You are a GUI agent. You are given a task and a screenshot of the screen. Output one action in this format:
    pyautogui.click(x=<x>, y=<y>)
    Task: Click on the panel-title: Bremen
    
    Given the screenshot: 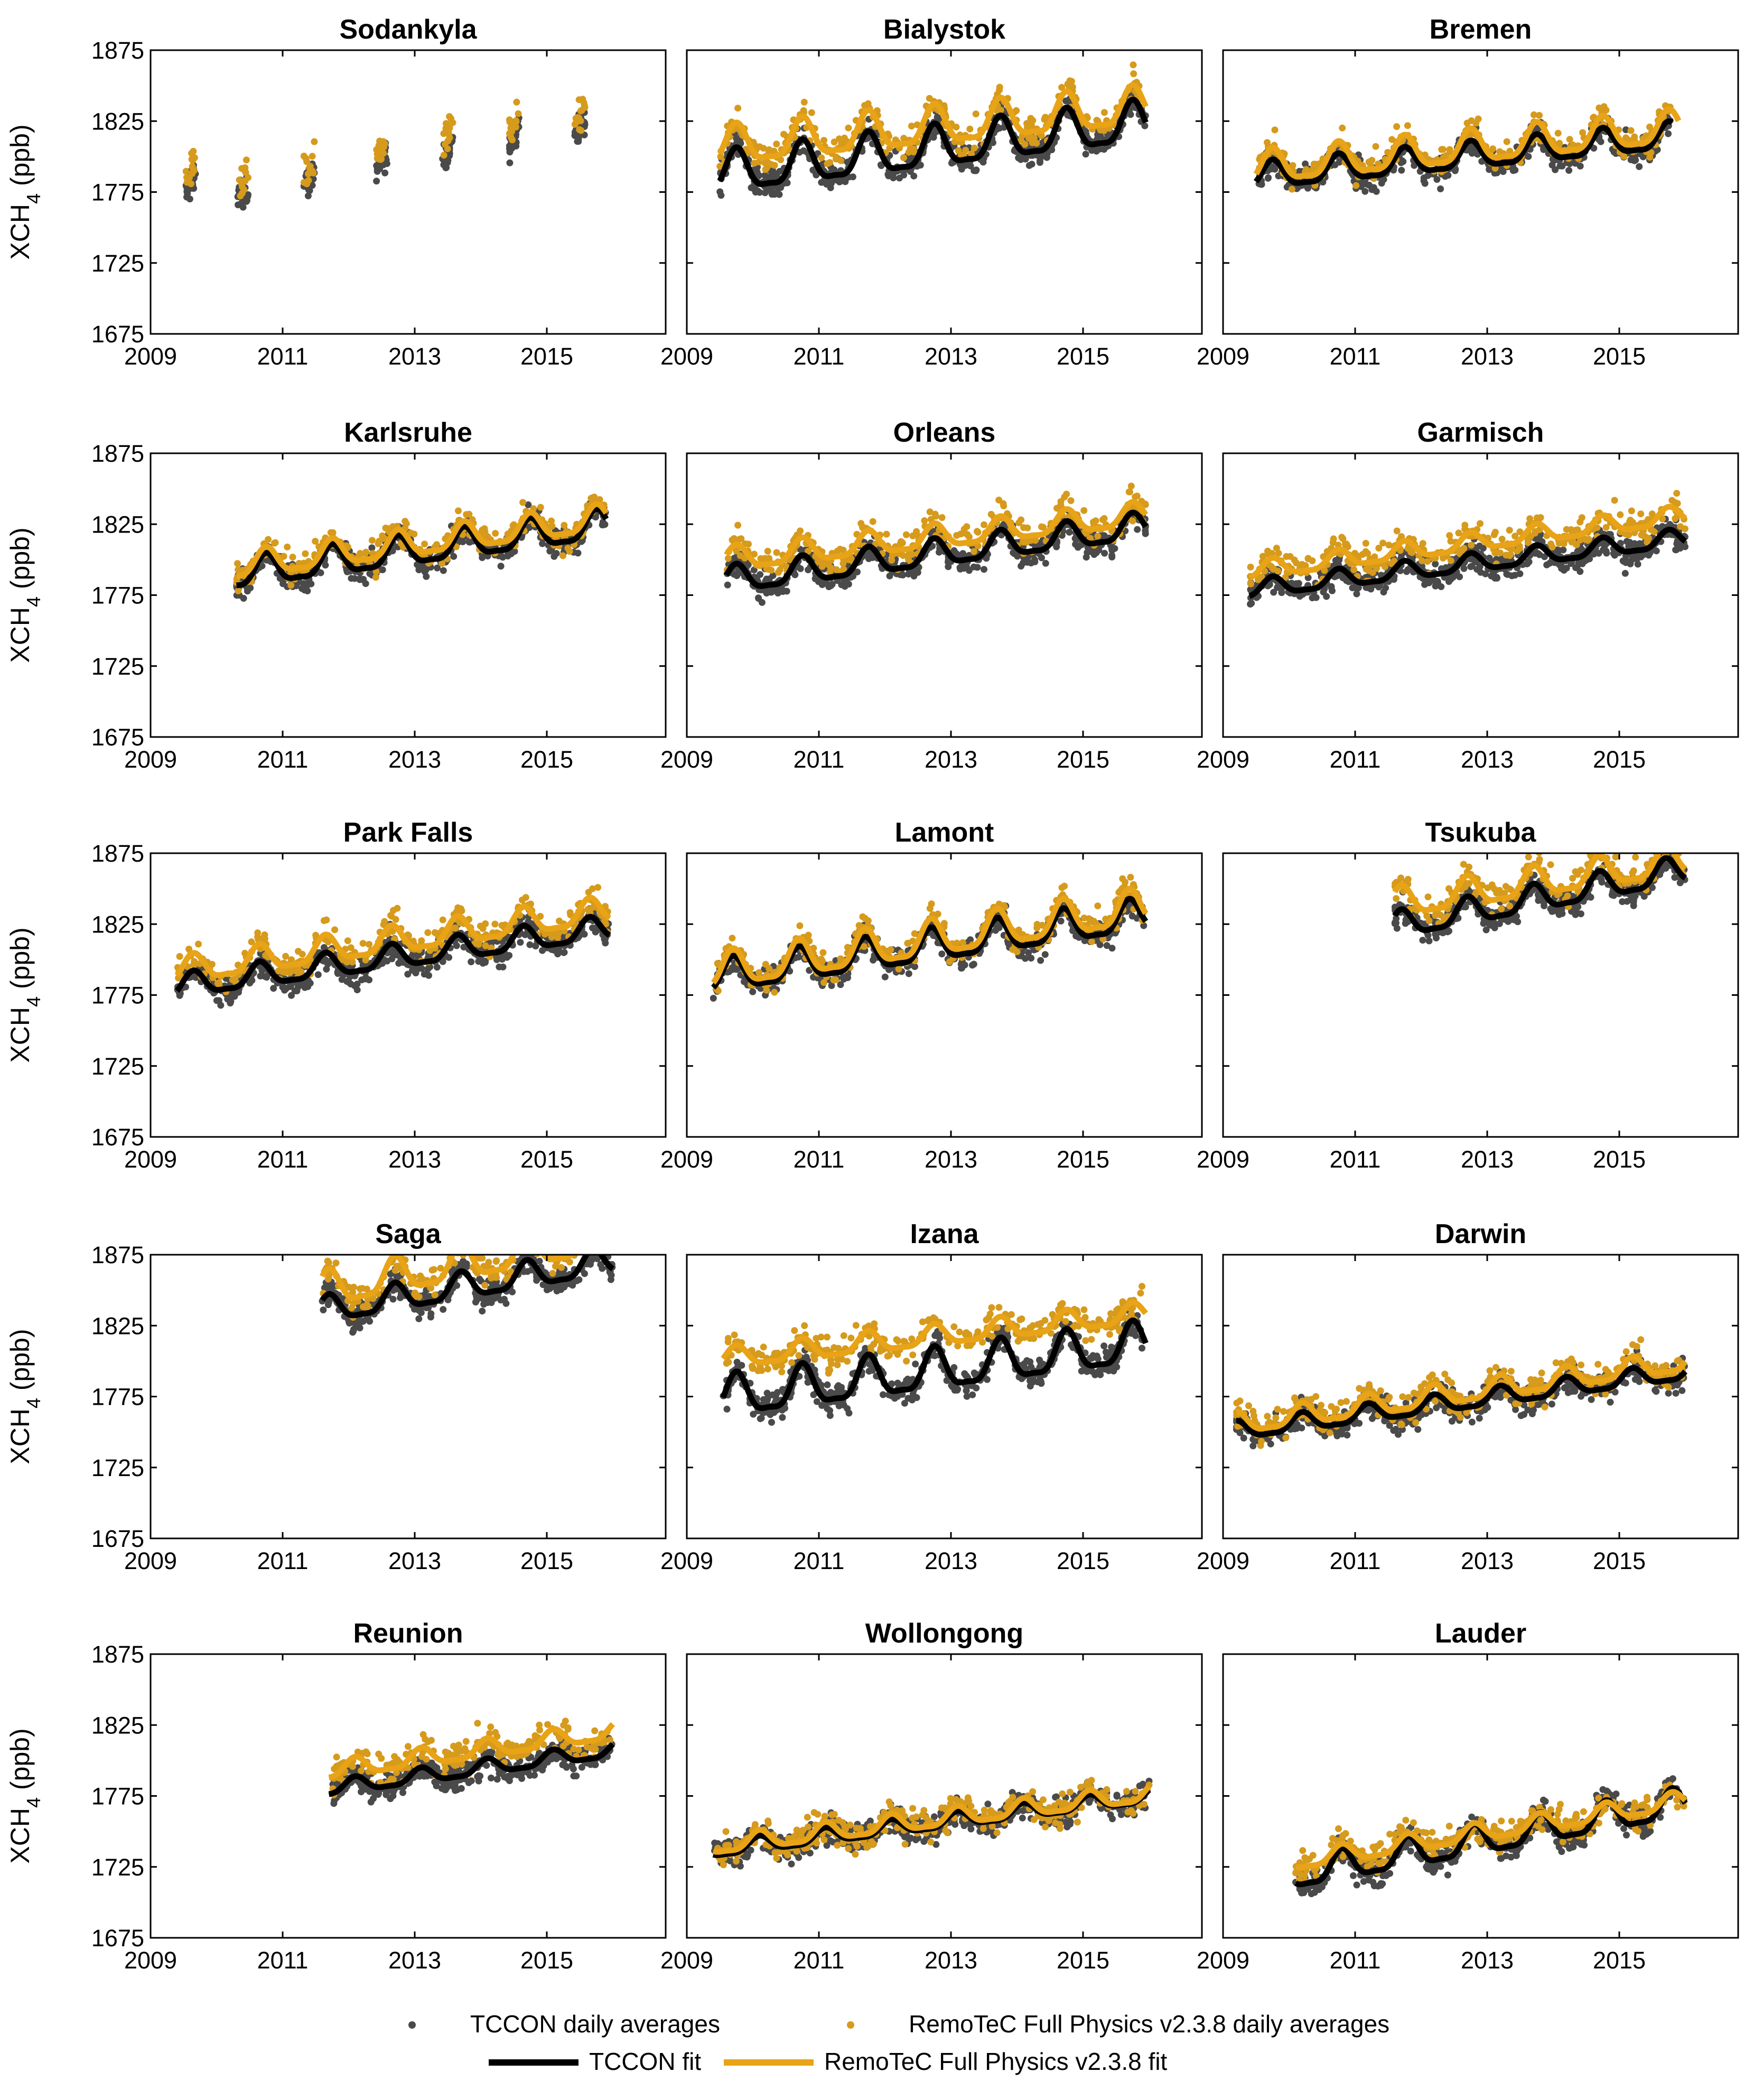 What is the action you would take?
    pyautogui.click(x=1481, y=29)
    